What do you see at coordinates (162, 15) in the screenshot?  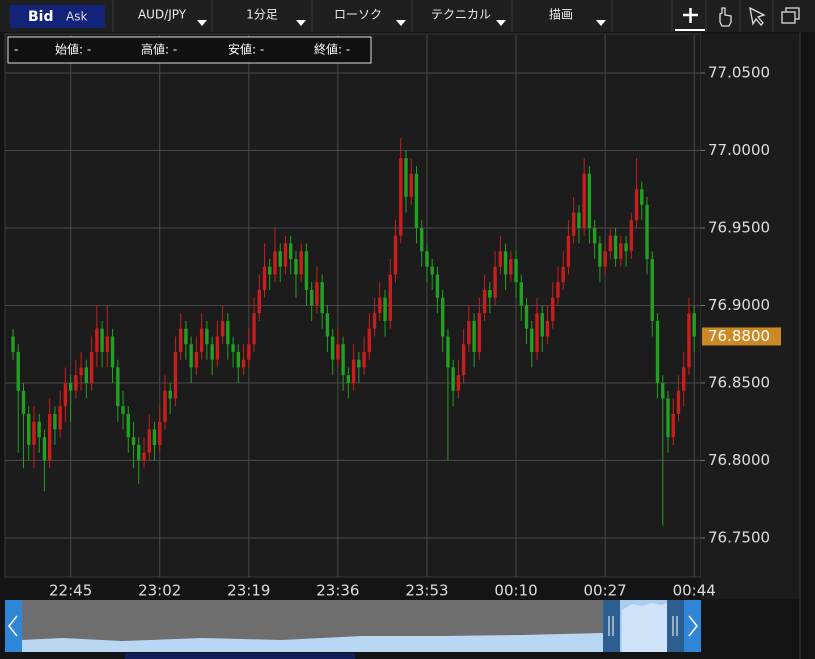 I see `pair-dropdown: AUD/JPY` at bounding box center [162, 15].